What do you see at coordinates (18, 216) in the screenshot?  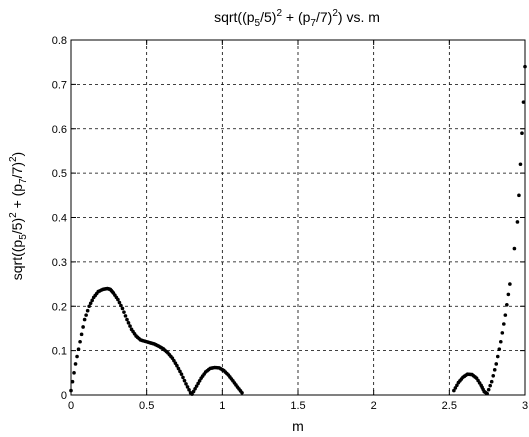 I see `y-axis-label: sqrt((p5/5)2 + (p7/7)2)` at bounding box center [18, 216].